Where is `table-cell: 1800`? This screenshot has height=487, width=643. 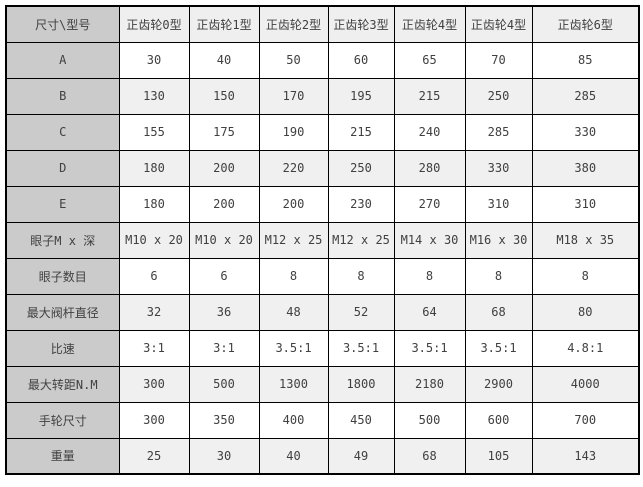 table-cell: 1800 is located at coordinates (361, 384).